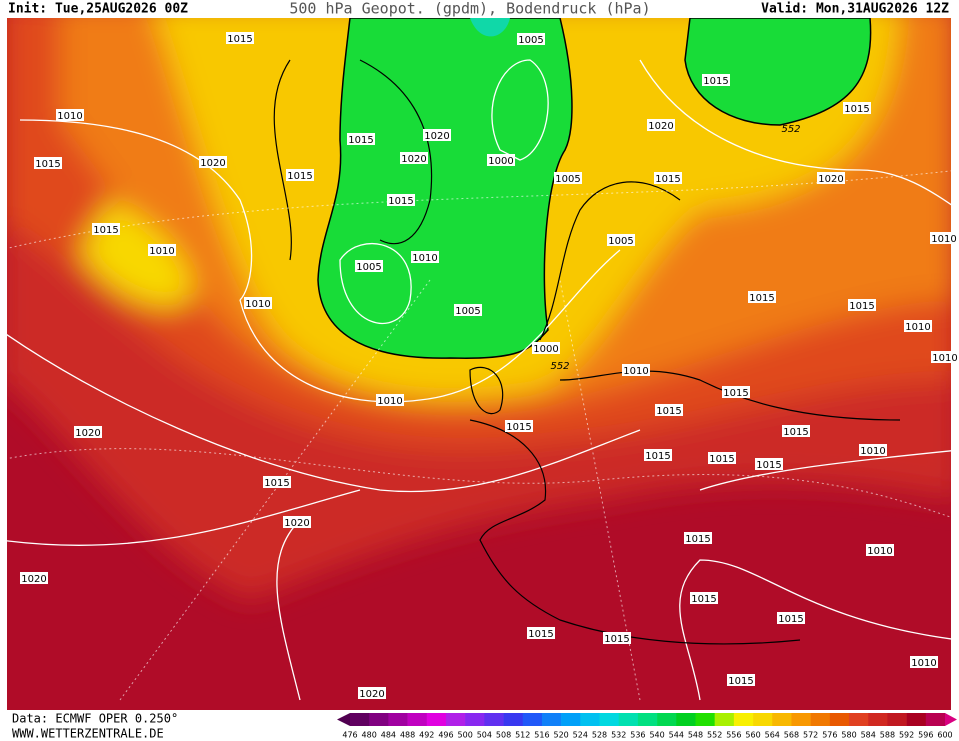  I want to click on website: WWW.WETTERZENTRALE.DE, so click(88, 734).